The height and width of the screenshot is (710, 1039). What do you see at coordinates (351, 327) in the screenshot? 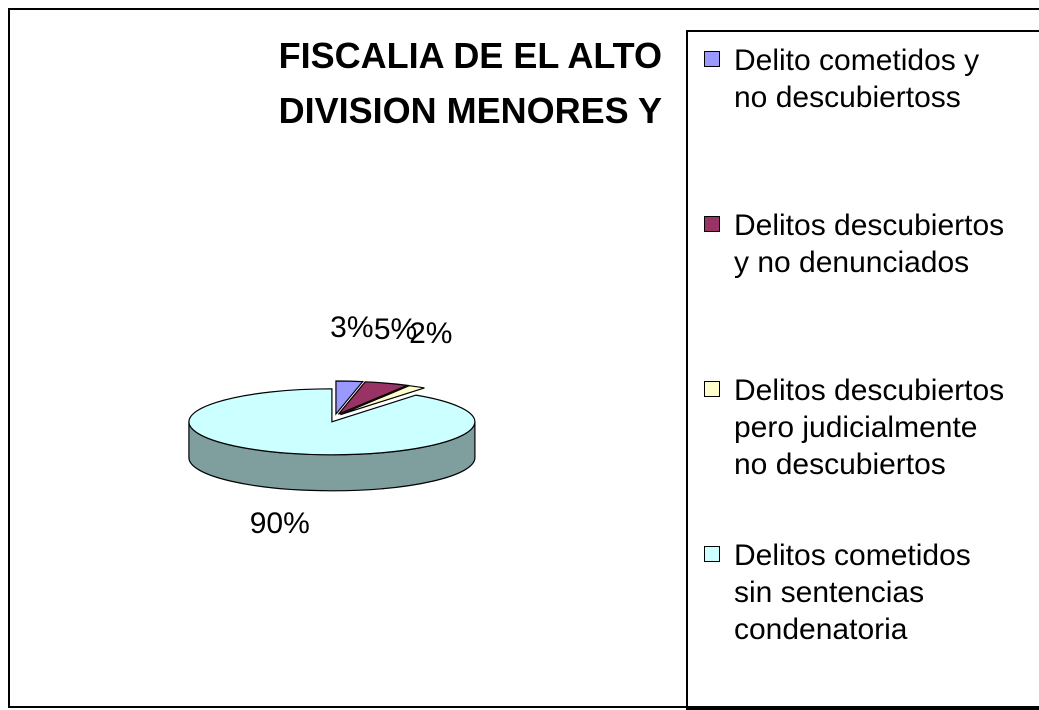
I see `data-label: 3%` at bounding box center [351, 327].